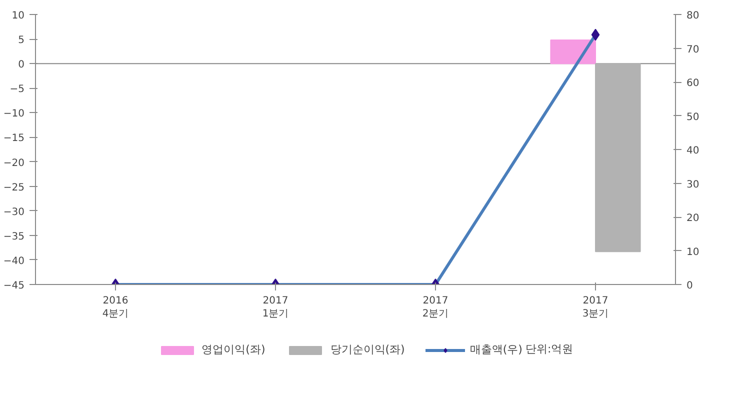 The height and width of the screenshot is (403, 743). Describe the element at coordinates (693, 218) in the screenshot. I see `y2-tick-label: 20` at that location.